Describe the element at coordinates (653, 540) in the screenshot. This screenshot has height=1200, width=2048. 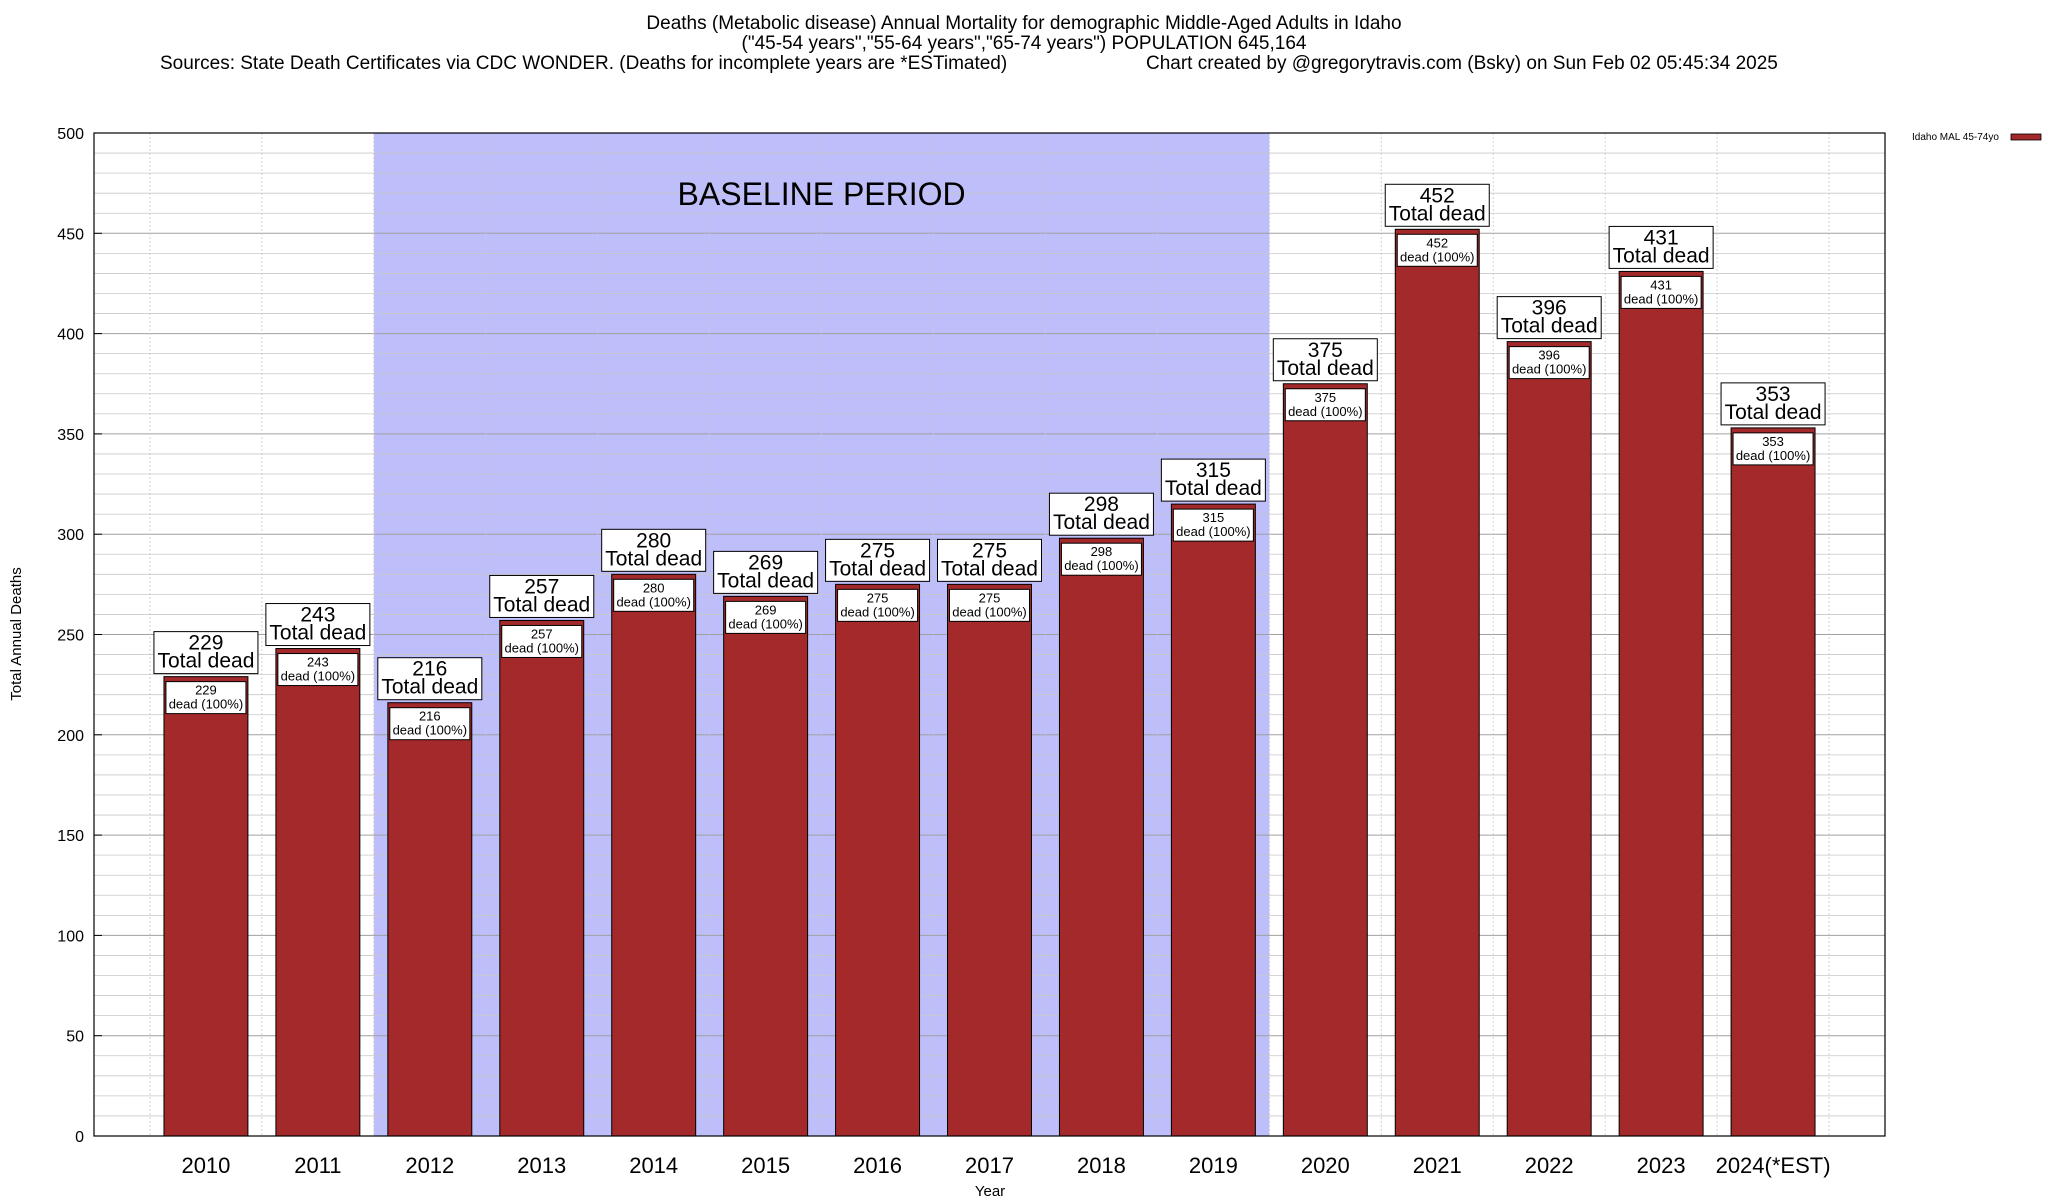
I see `bar-value-large: 280` at that location.